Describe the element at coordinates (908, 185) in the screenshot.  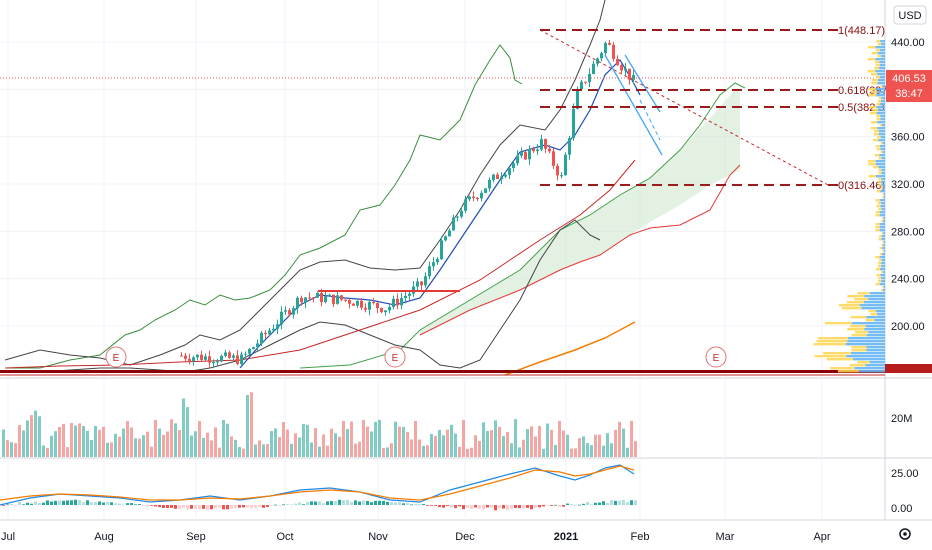
I see `price-axis-labels: 200.00 240.00 280.00 320.00 360.00 440.00` at that location.